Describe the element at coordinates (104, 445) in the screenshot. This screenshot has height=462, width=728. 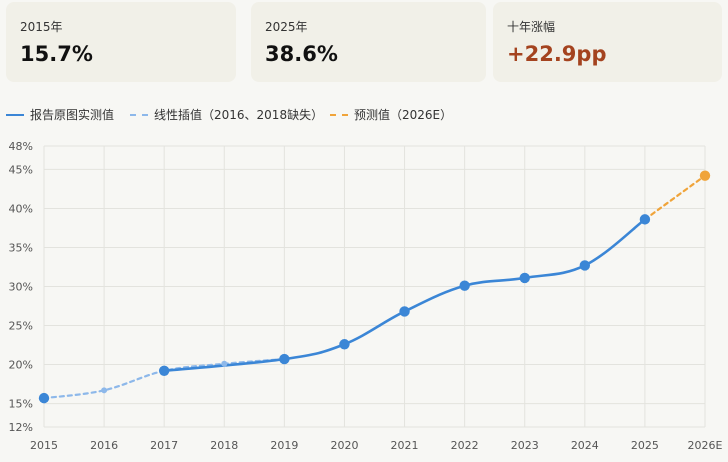
I see `x-tick-label: 2016` at that location.